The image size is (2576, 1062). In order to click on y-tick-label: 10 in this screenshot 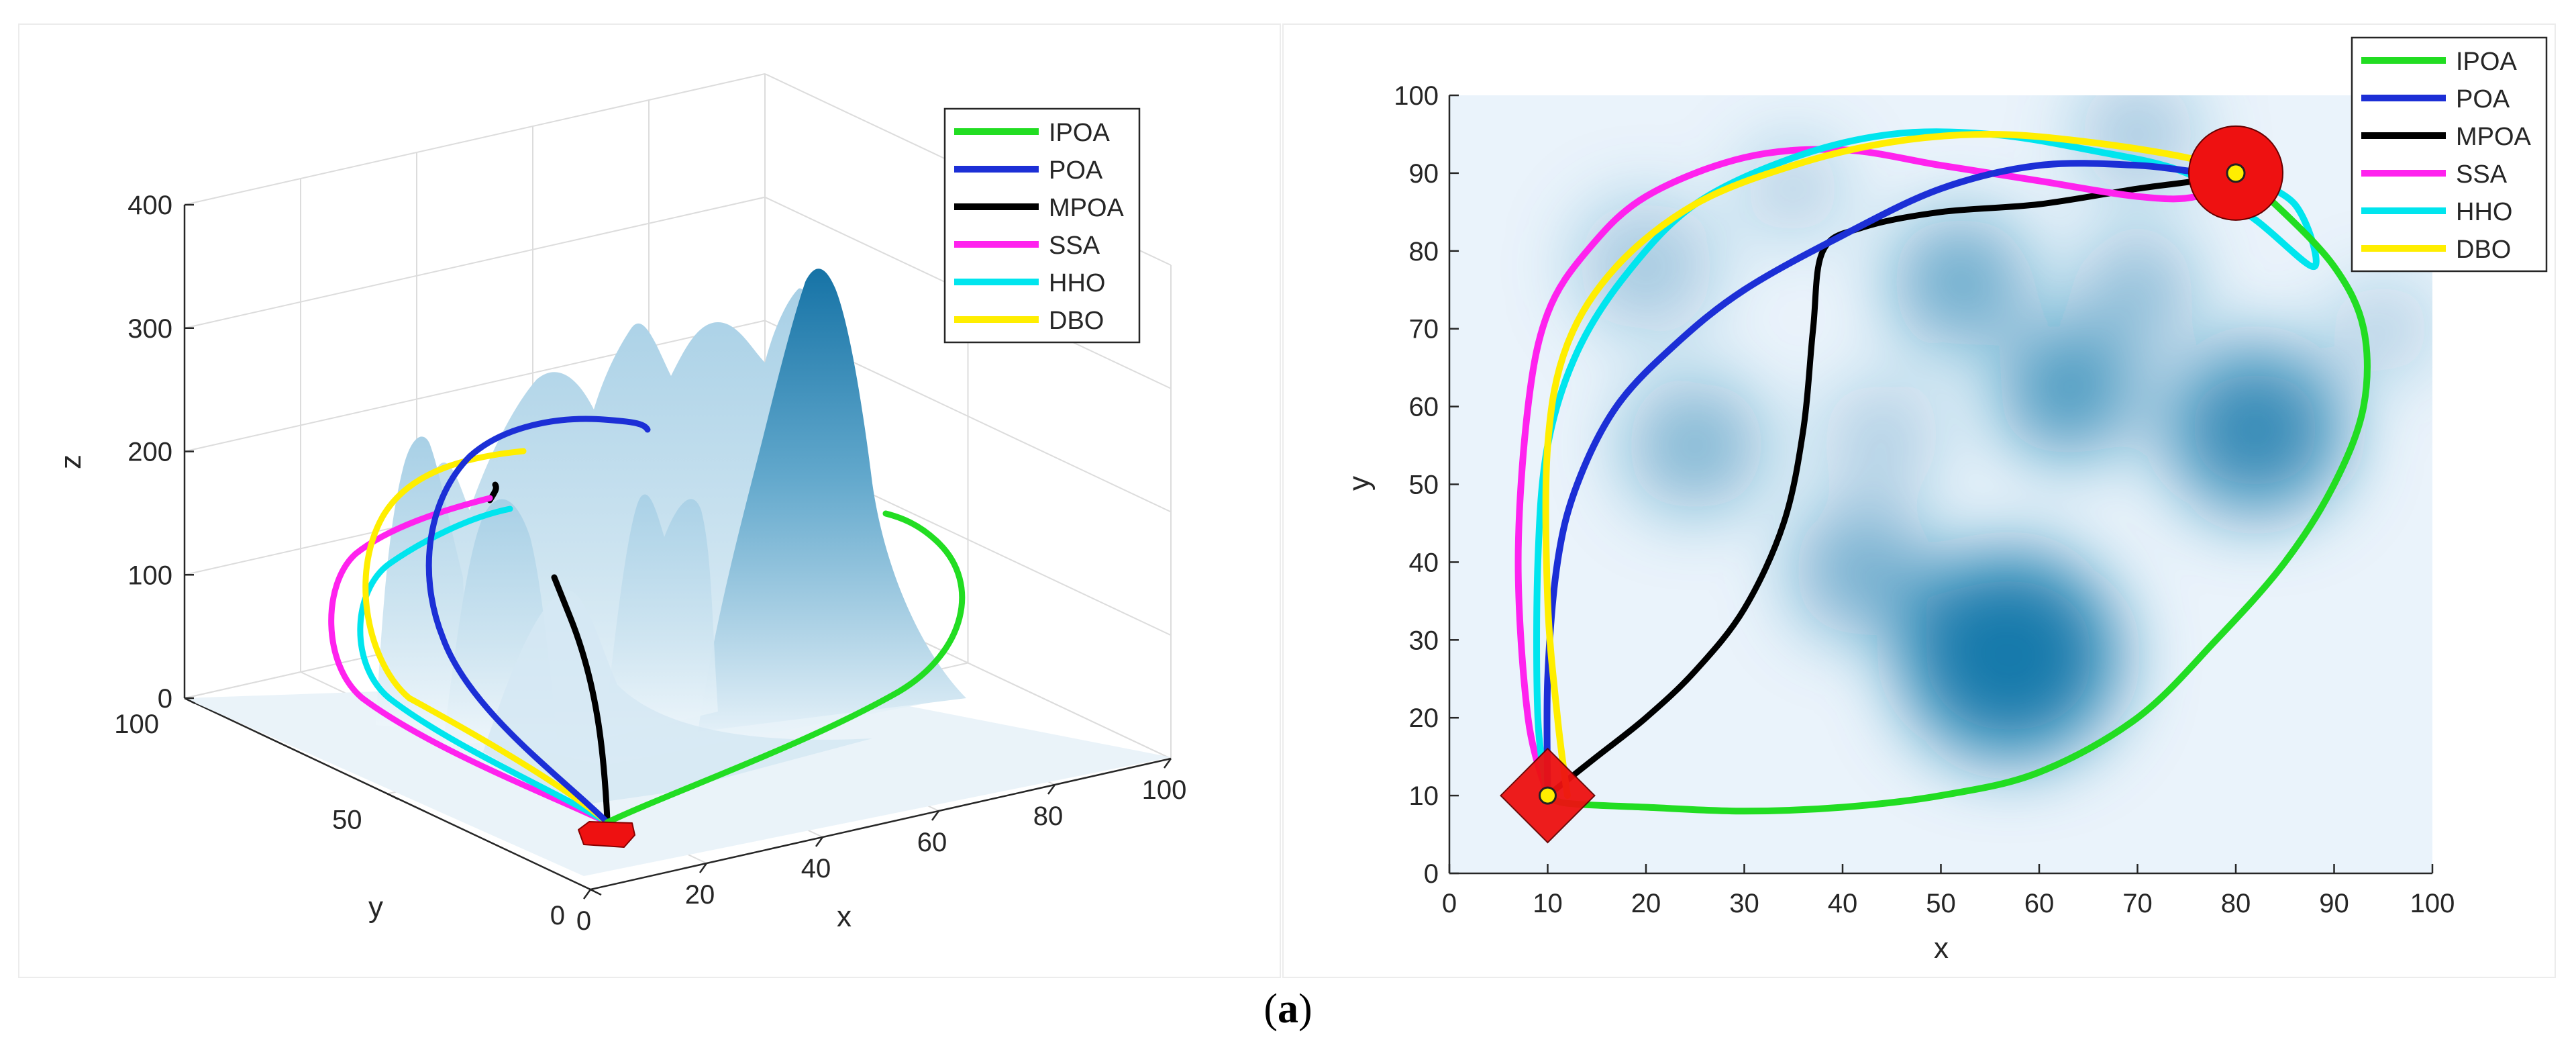, I will do `click(1424, 796)`.